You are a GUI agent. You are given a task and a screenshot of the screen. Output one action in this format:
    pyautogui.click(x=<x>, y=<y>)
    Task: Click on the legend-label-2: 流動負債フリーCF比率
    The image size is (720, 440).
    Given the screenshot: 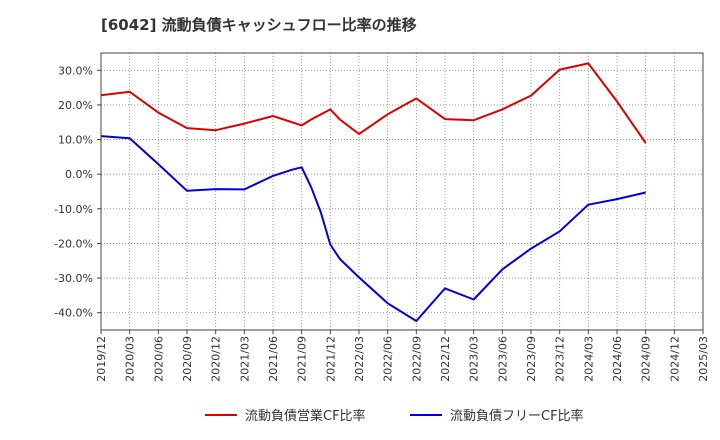 What is the action you would take?
    pyautogui.click(x=517, y=416)
    